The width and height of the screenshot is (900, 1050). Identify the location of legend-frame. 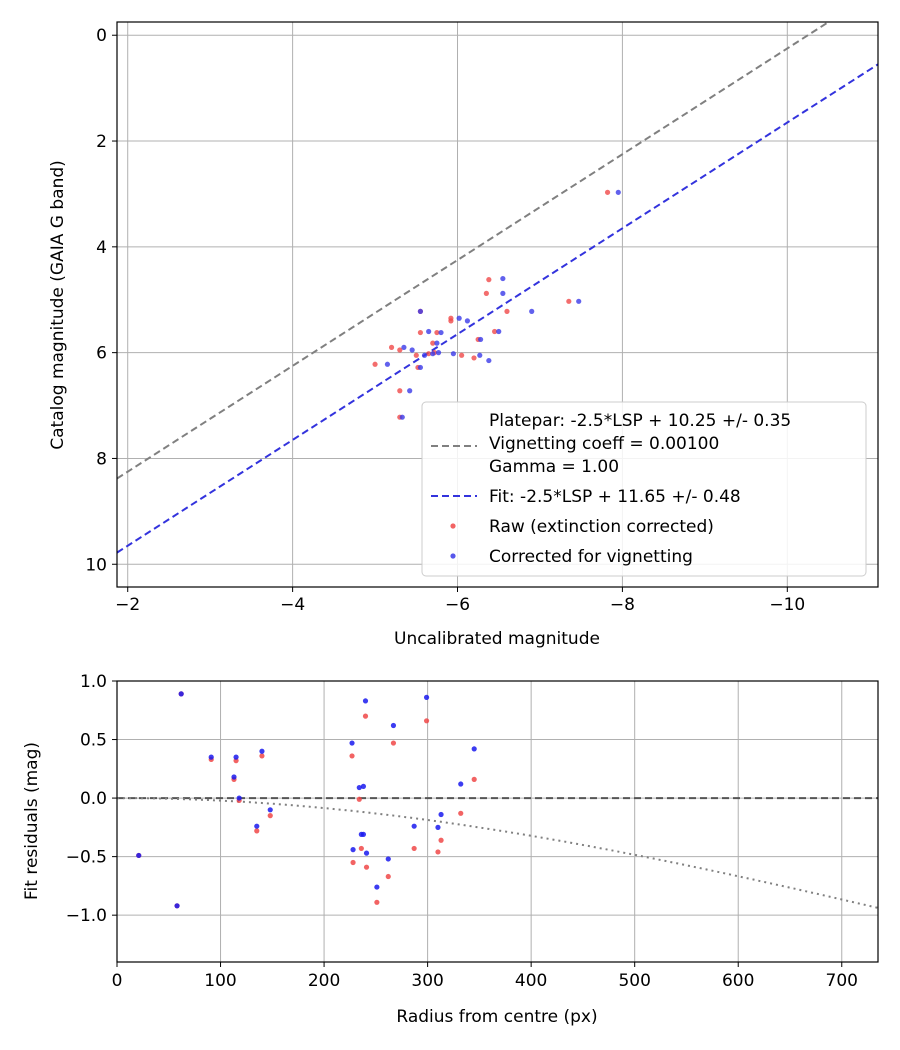
(644, 489).